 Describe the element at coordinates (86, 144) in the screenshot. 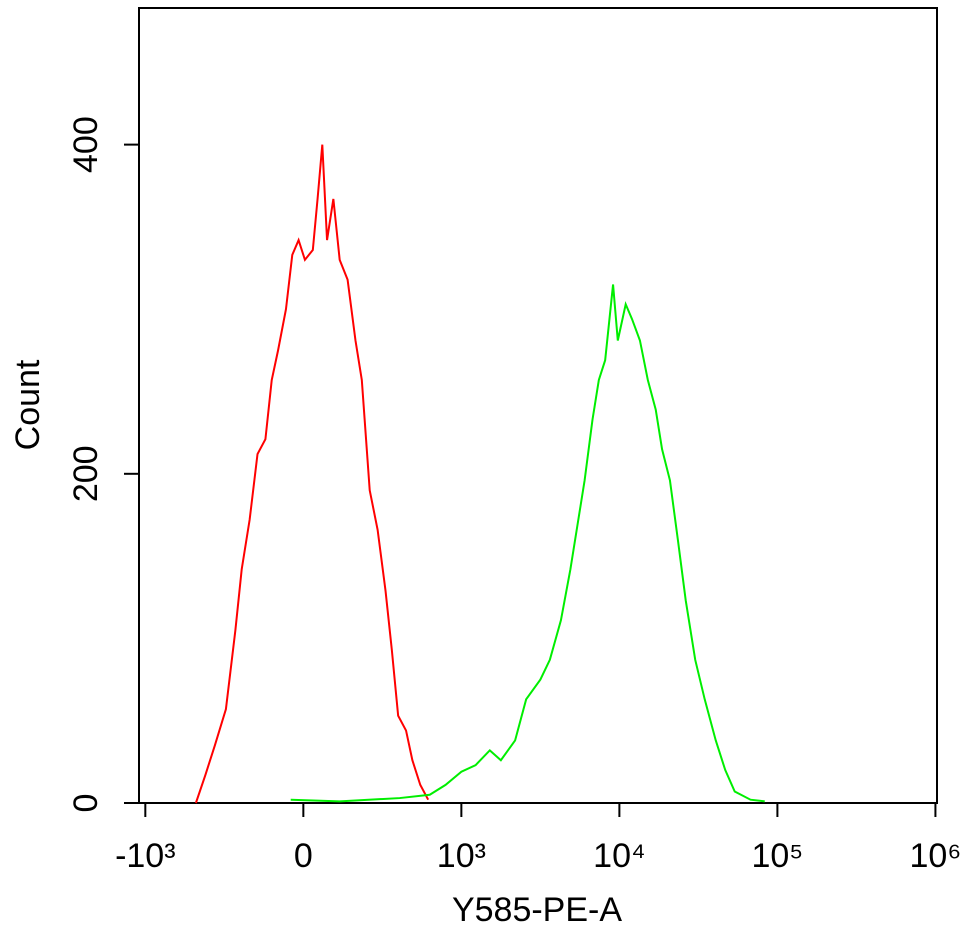

I see `y-tick-label: 400` at that location.